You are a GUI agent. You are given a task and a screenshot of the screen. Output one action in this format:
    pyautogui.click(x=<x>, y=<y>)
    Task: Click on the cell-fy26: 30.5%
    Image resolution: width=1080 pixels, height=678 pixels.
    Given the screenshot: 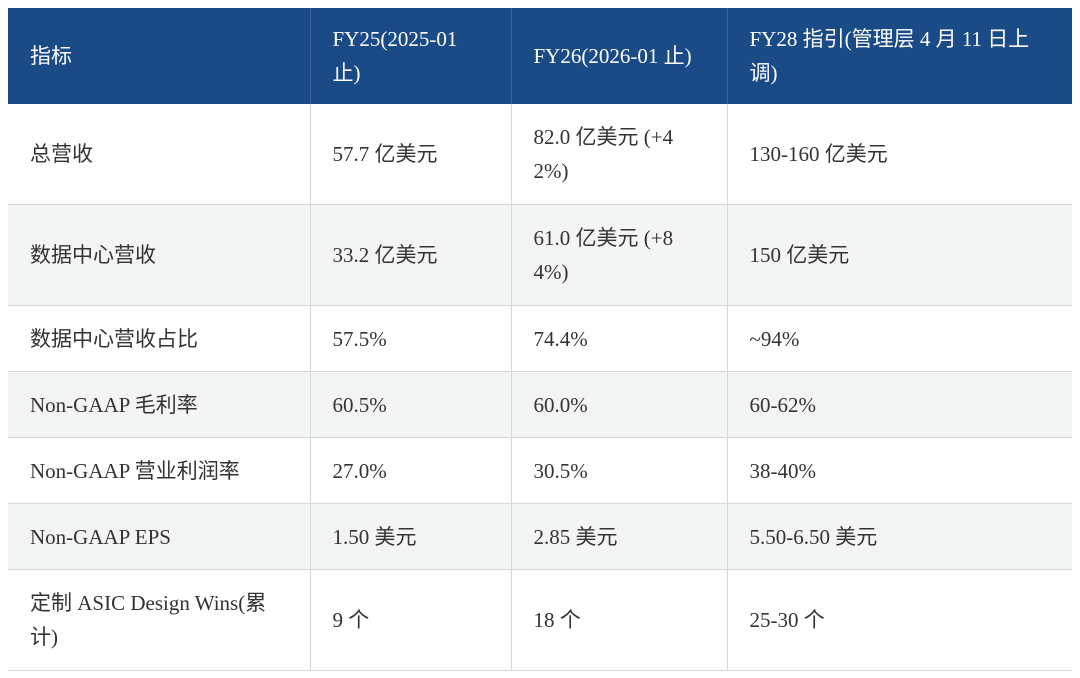 What is the action you would take?
    pyautogui.click(x=619, y=470)
    